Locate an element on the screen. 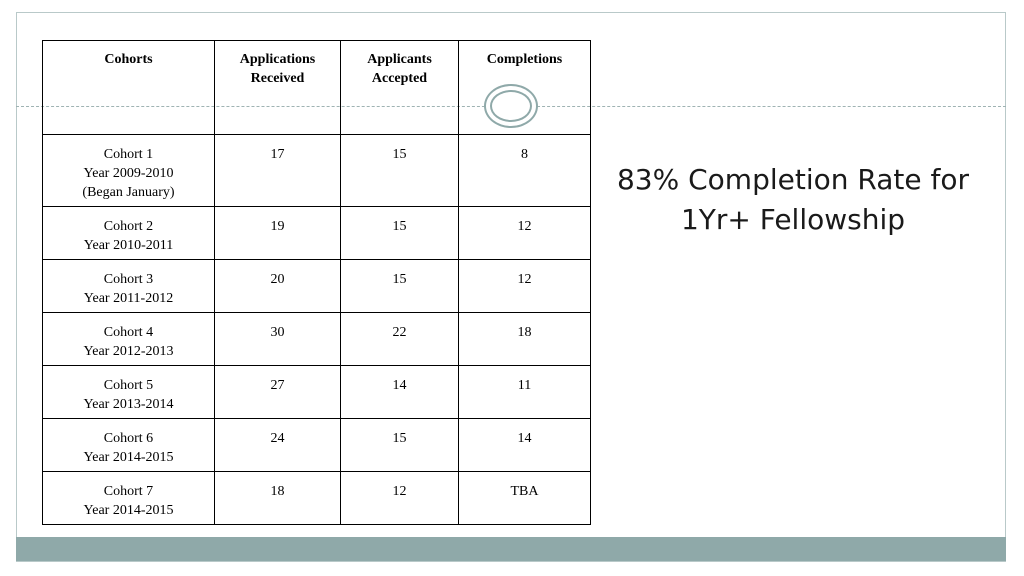 The width and height of the screenshot is (1024, 576). table-row: Cohort 2 Year 2010-2011 19 15 12 is located at coordinates (316, 233).